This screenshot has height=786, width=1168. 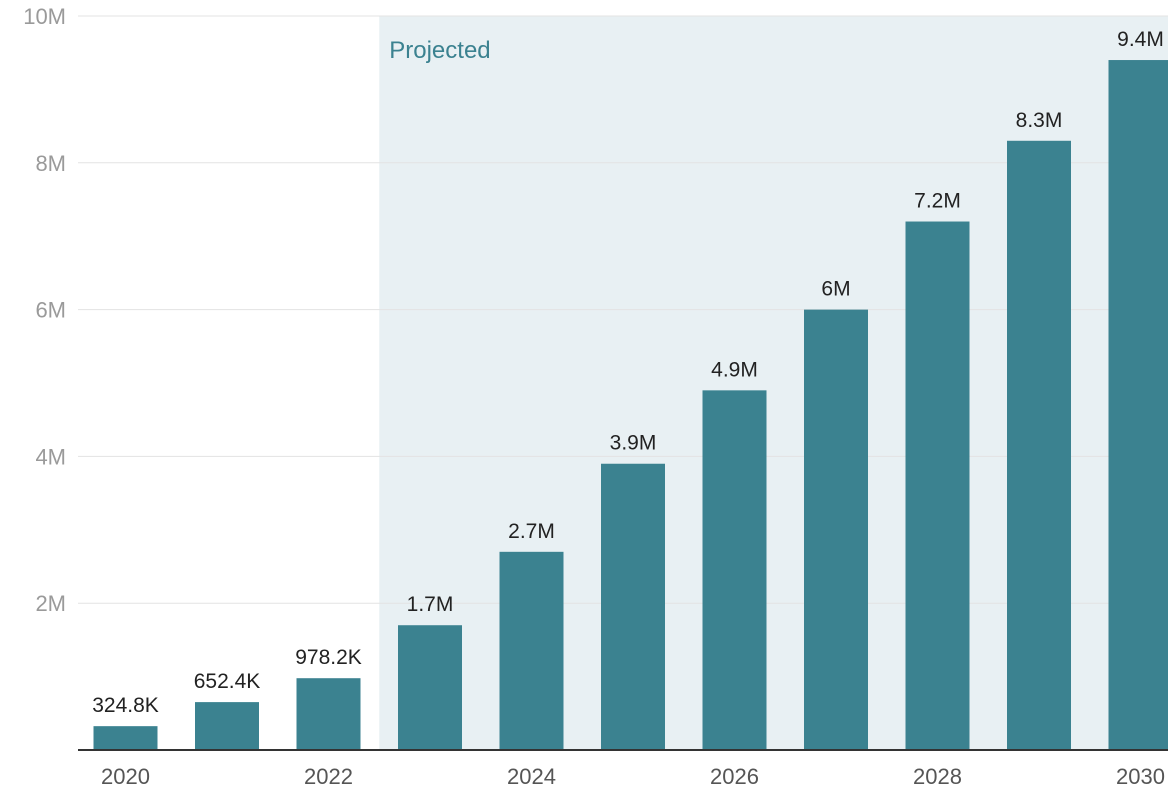 I want to click on x-tick-label: 2020, so click(x=125, y=775).